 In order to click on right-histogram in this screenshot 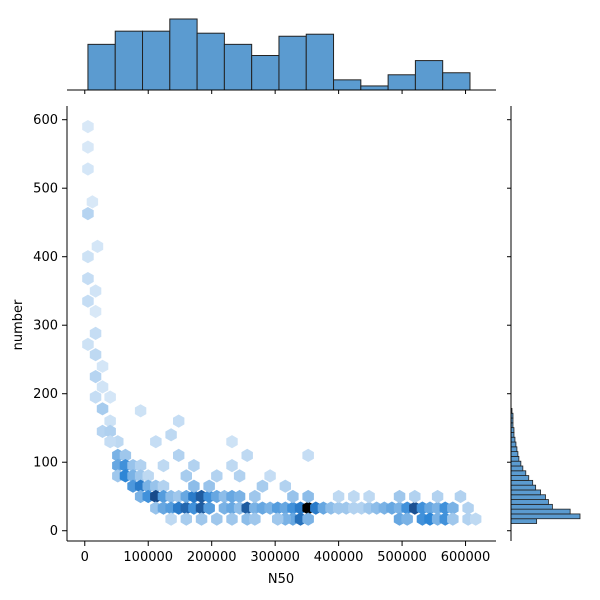, I will do `click(544, 323)`.